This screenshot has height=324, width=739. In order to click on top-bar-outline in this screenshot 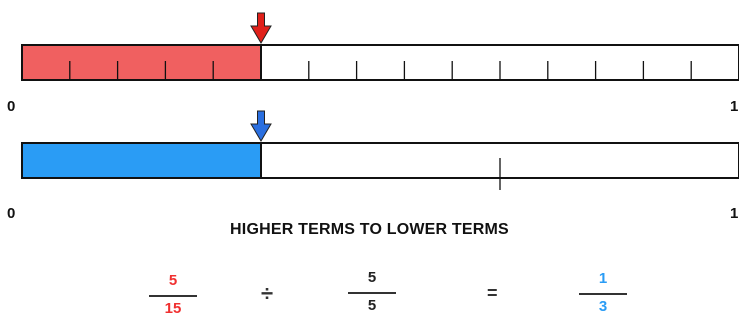, I will do `click(380, 62)`.